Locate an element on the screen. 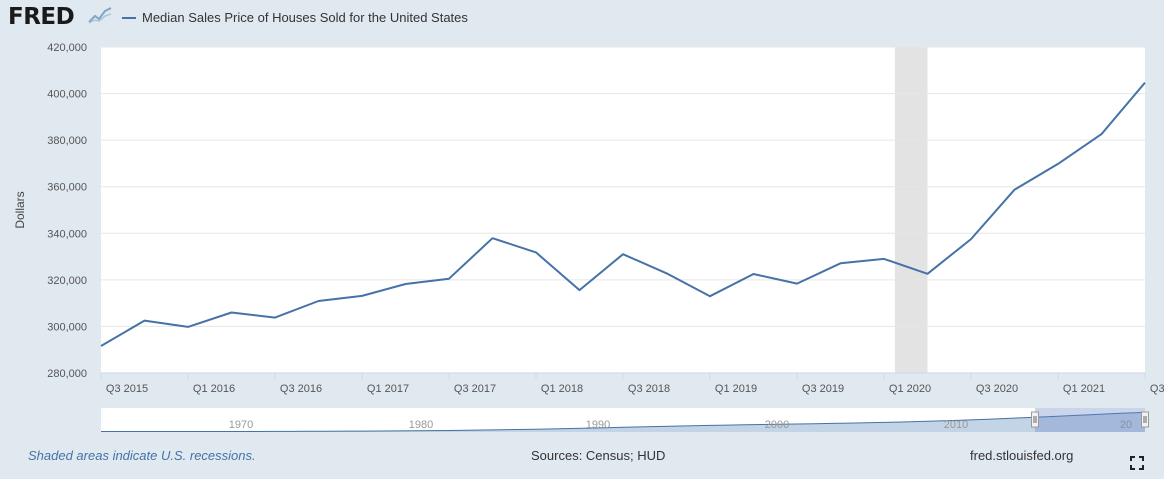 Image resolution: width=1164 pixels, height=479 pixels. navigator-label: 1970 is located at coordinates (241, 425).